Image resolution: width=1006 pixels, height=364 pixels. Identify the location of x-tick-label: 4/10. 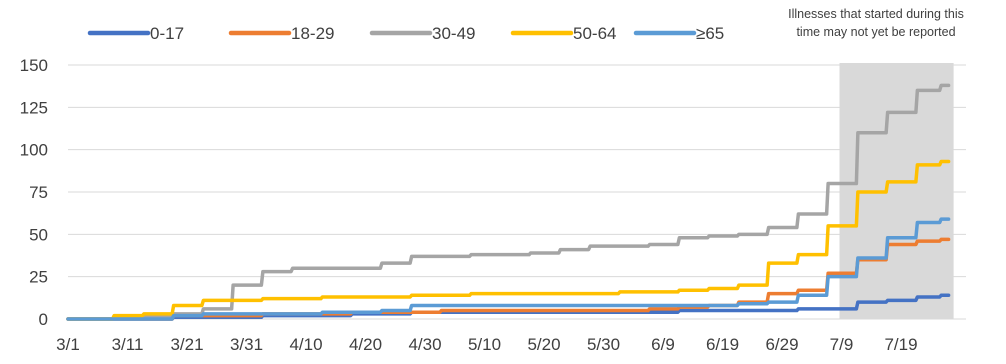
(305, 344).